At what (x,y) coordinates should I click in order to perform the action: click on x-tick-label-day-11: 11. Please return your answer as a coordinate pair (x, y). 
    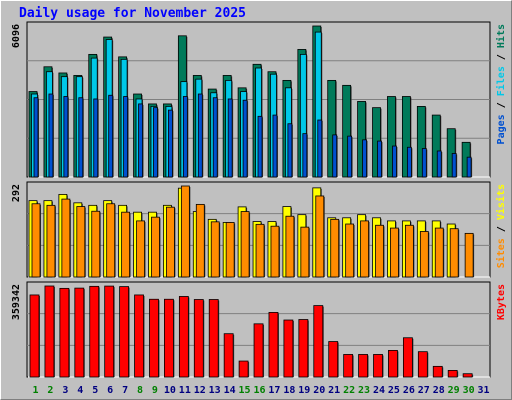
    Looking at the image, I should click on (185, 390).